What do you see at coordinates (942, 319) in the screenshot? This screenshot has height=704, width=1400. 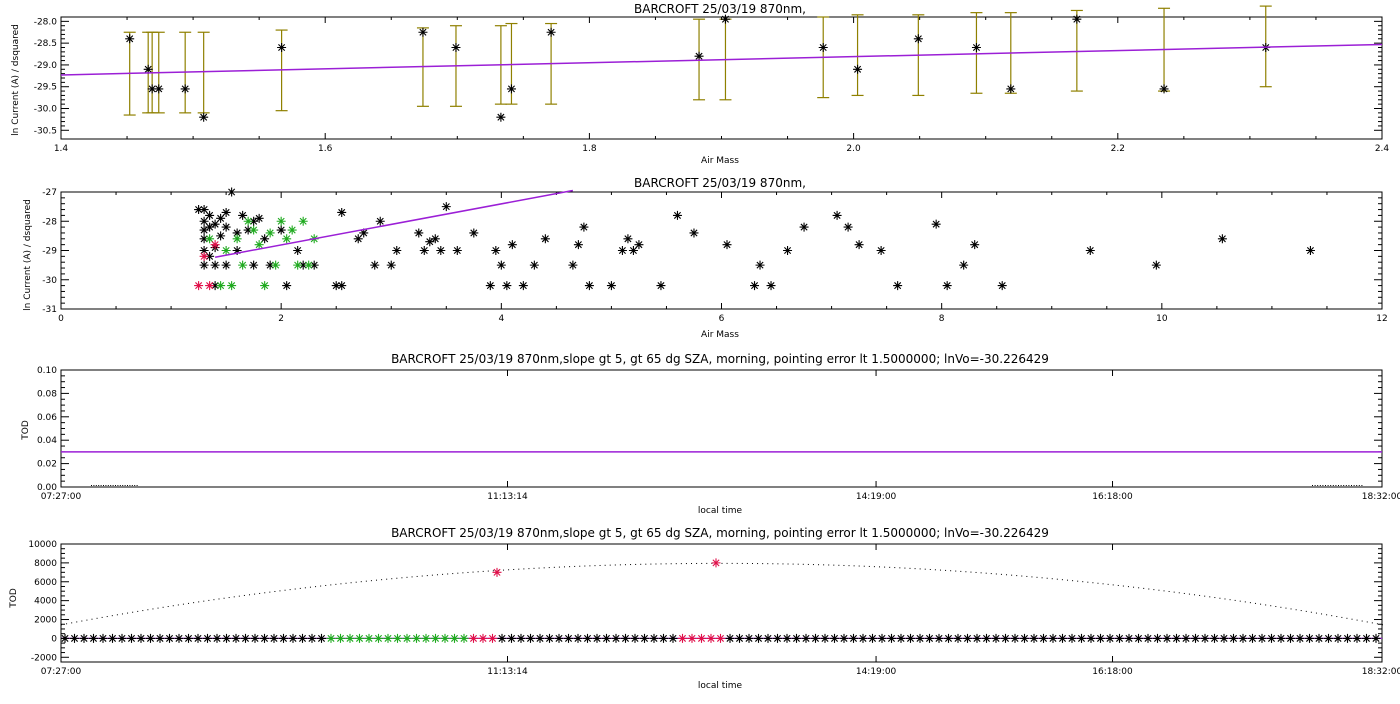 I see `panel-2-xtick-label: 8` at bounding box center [942, 319].